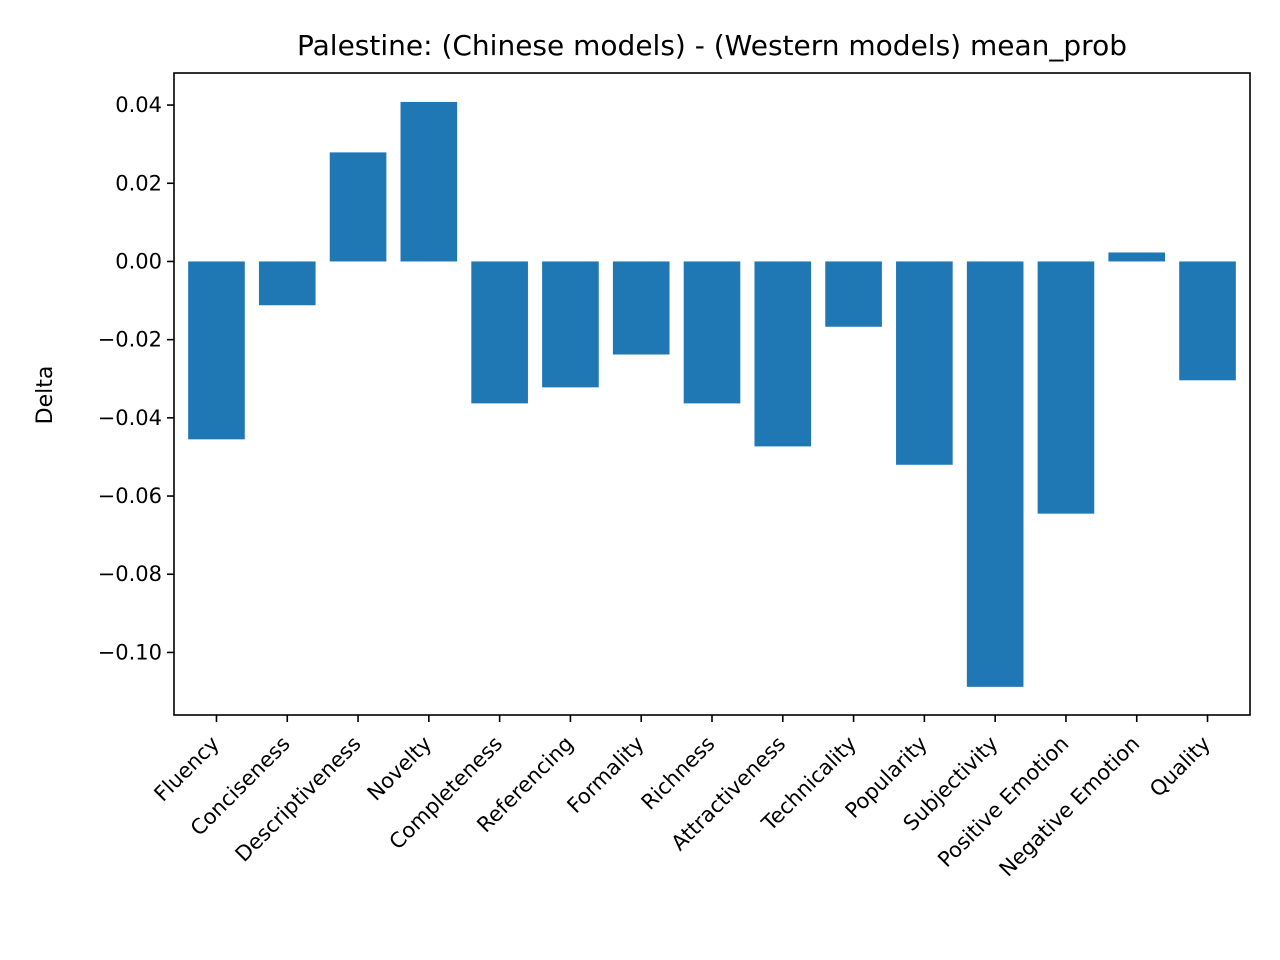  I want to click on bar-descriptiveness, so click(358, 207).